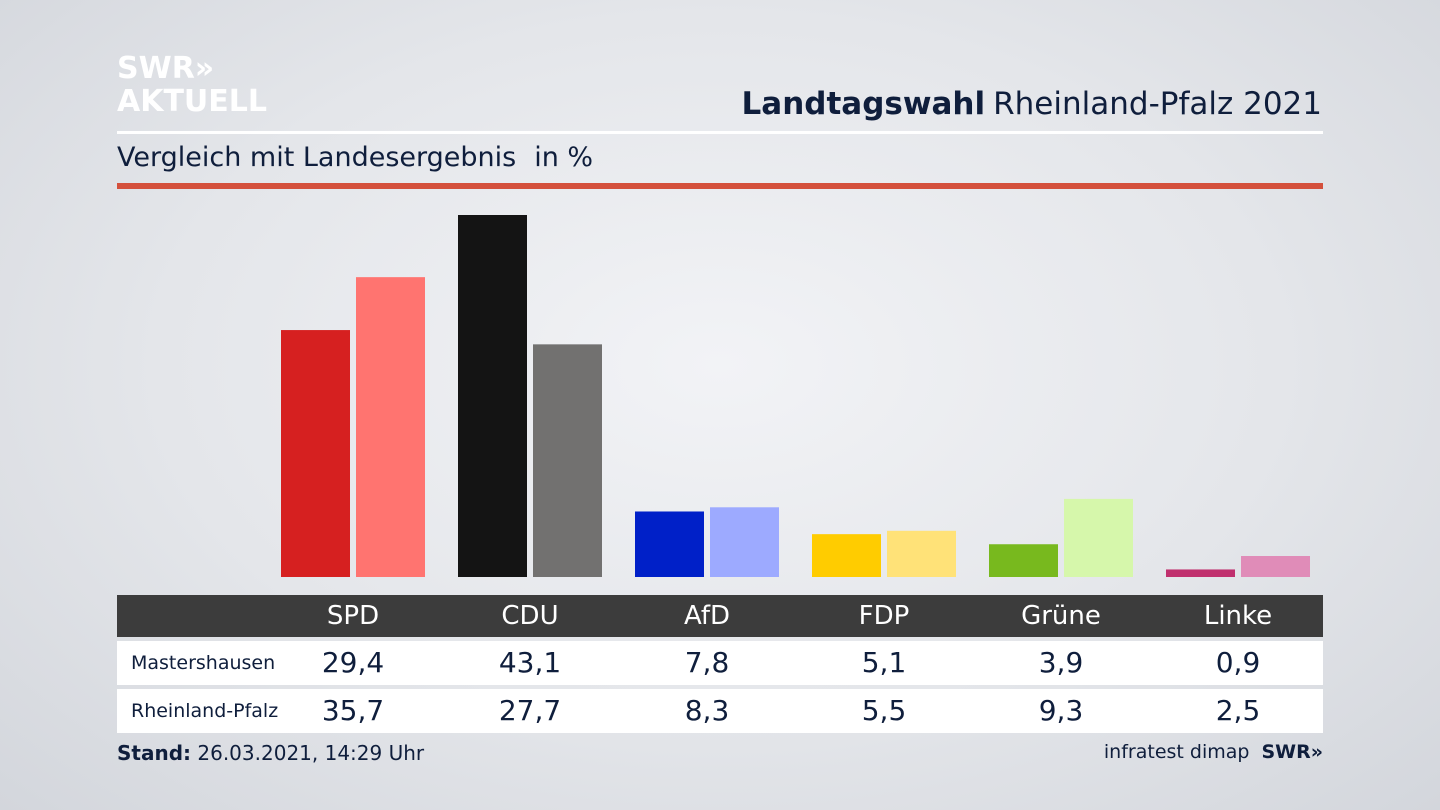 Image resolution: width=1440 pixels, height=810 pixels. I want to click on source-credit: infratest dimap SWR», so click(1213, 752).